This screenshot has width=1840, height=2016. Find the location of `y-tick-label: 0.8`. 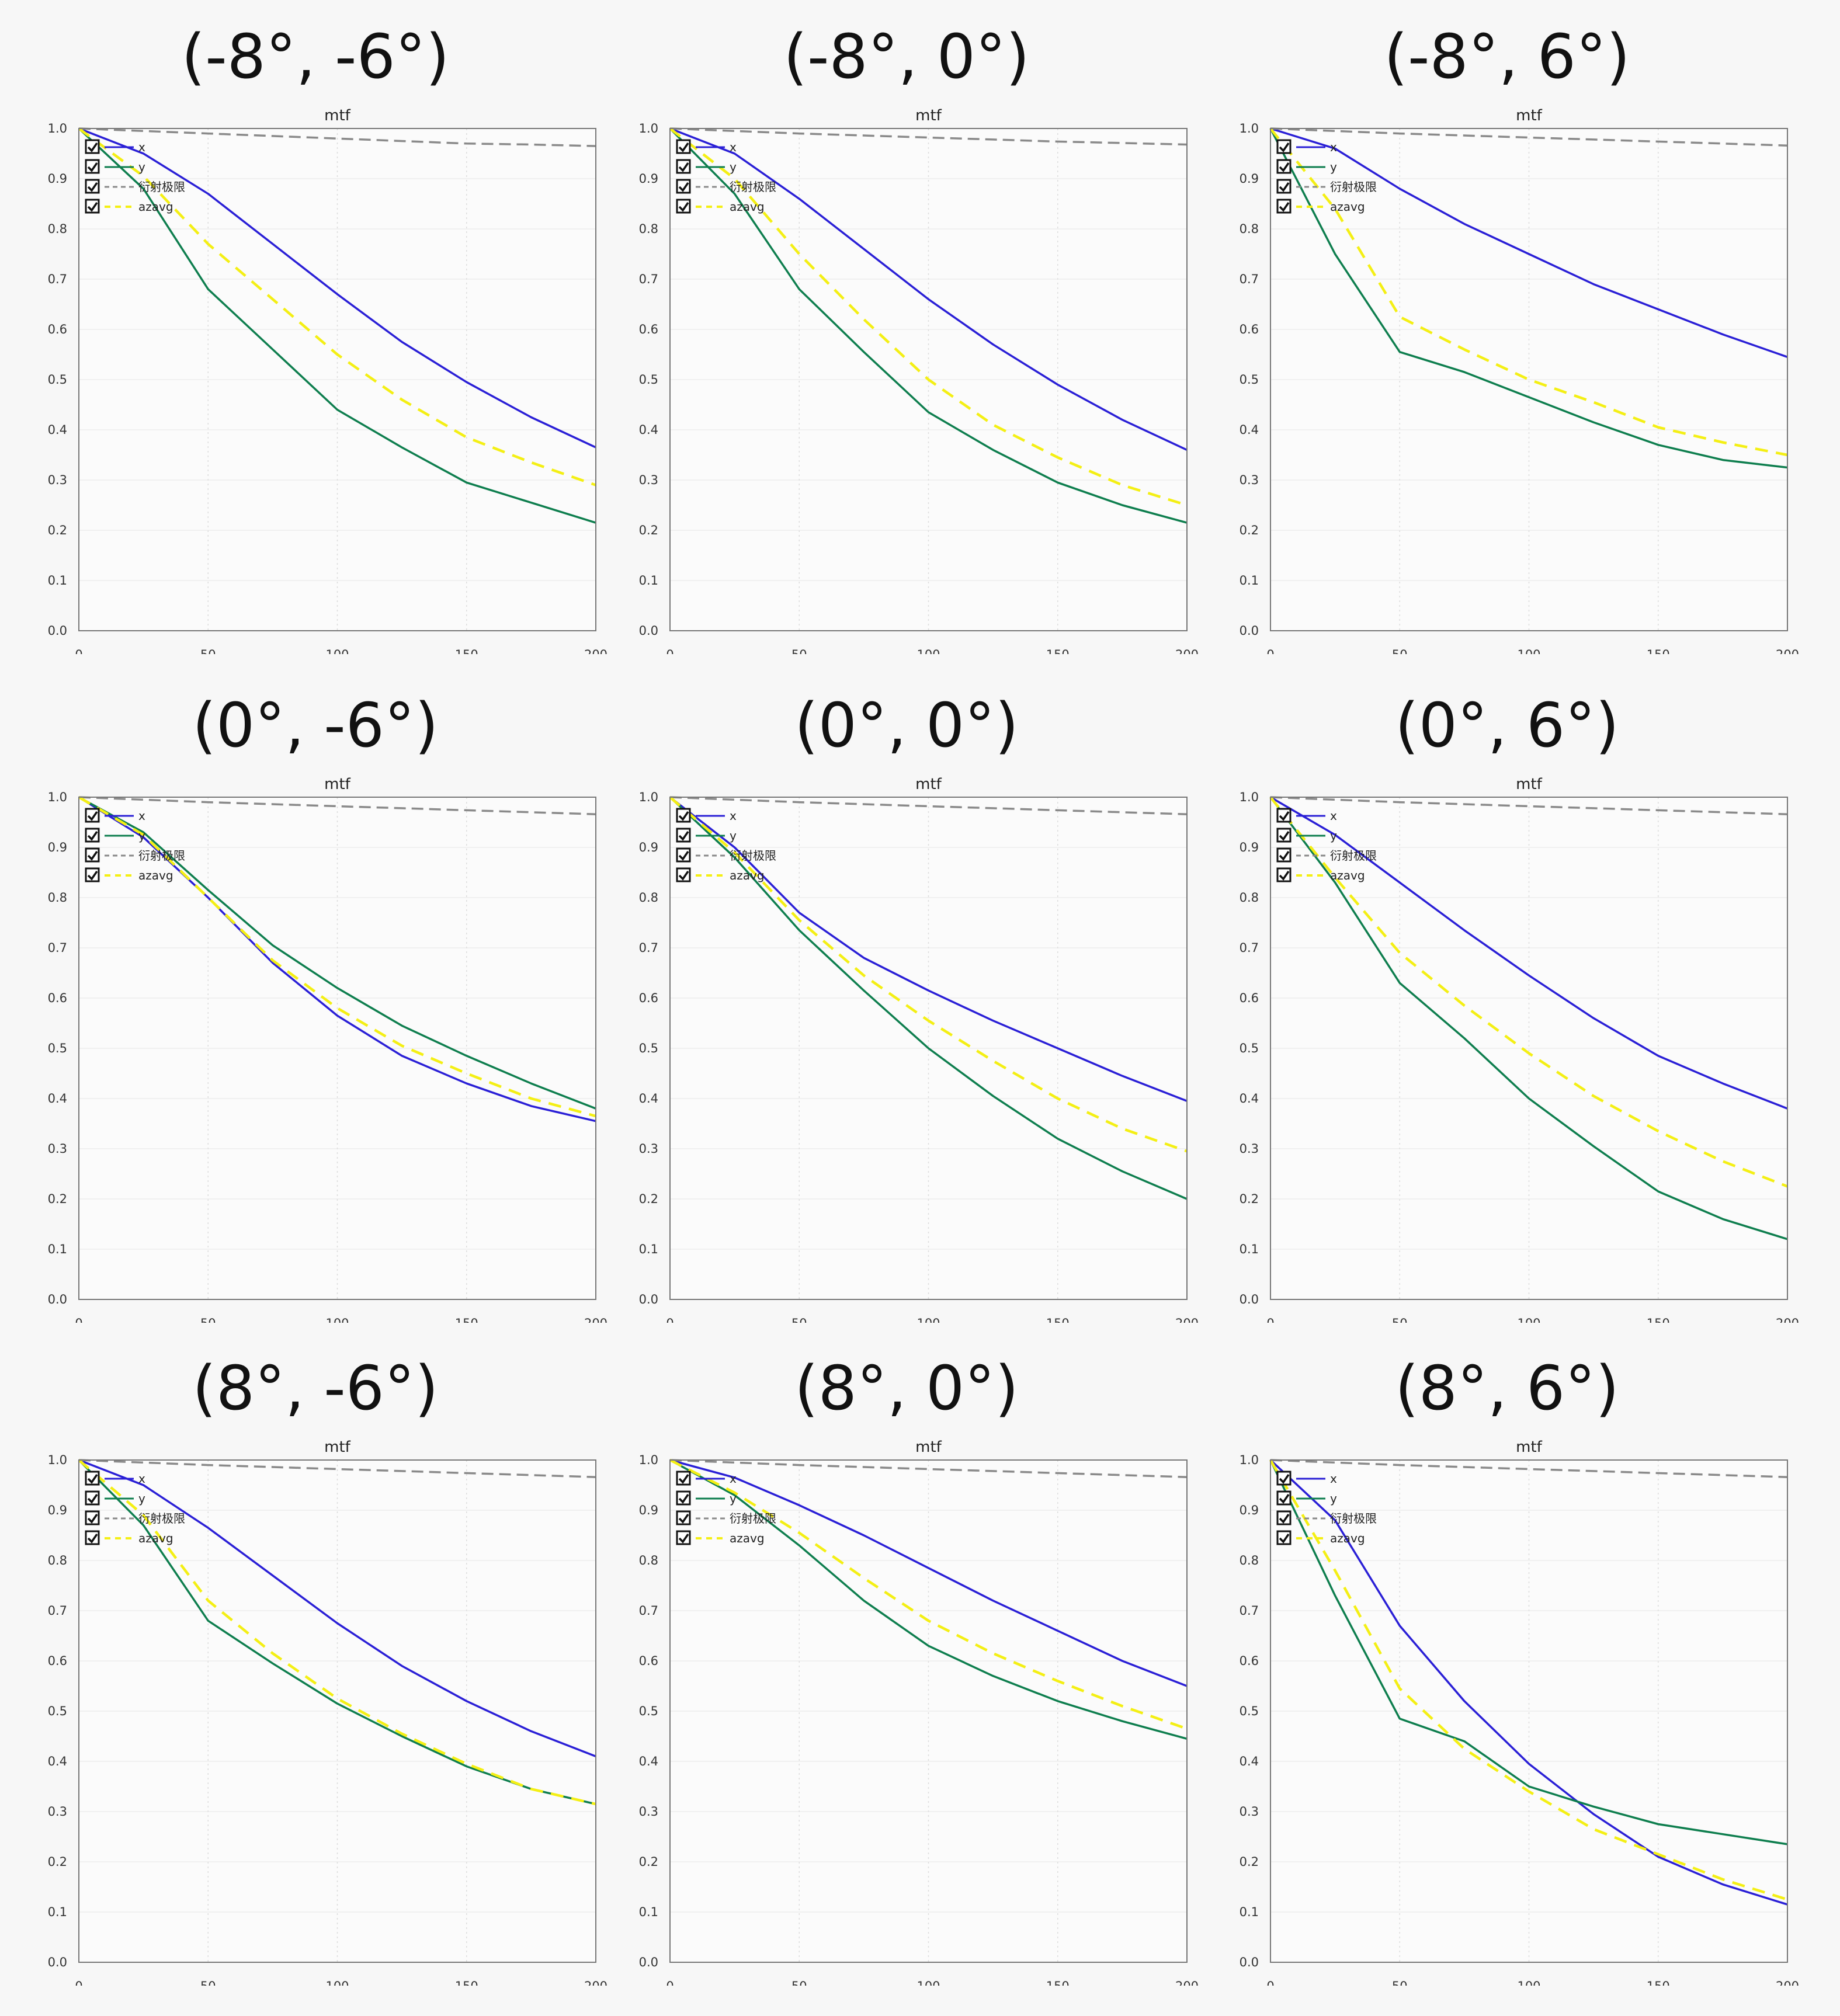

y-tick-label: 0.8 is located at coordinates (1249, 1560).